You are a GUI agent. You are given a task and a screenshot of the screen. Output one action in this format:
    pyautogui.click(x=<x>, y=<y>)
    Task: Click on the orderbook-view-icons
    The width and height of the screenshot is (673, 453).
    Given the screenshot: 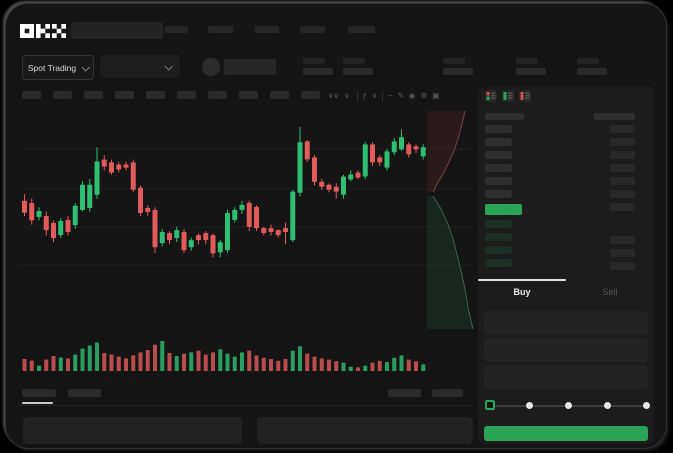 What is the action you would take?
    pyautogui.click(x=508, y=96)
    